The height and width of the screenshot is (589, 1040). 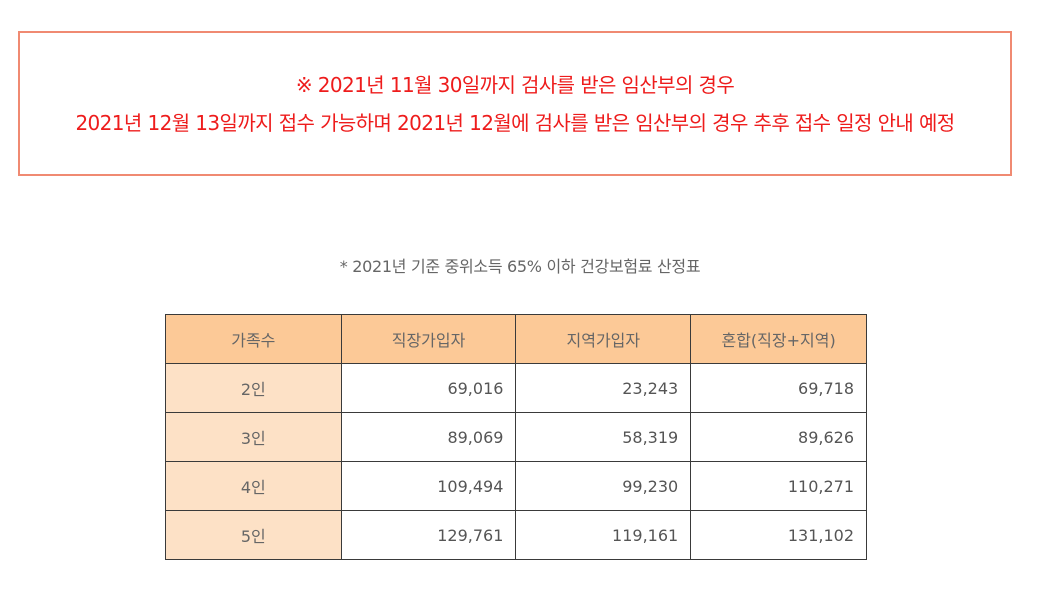 I want to click on header-mixed-subscriber: 혼합(직장+지역), so click(x=778, y=339).